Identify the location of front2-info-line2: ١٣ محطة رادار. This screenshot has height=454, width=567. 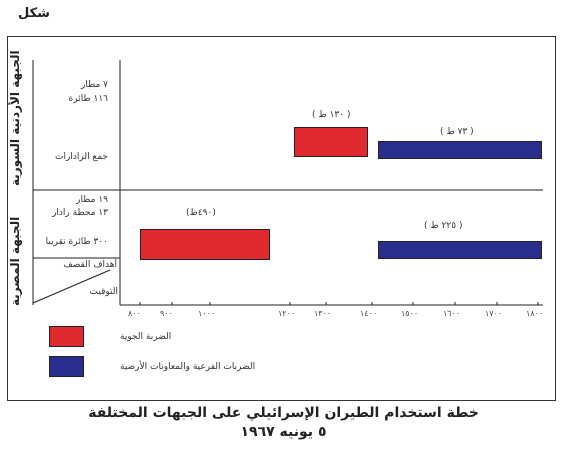
(80, 213).